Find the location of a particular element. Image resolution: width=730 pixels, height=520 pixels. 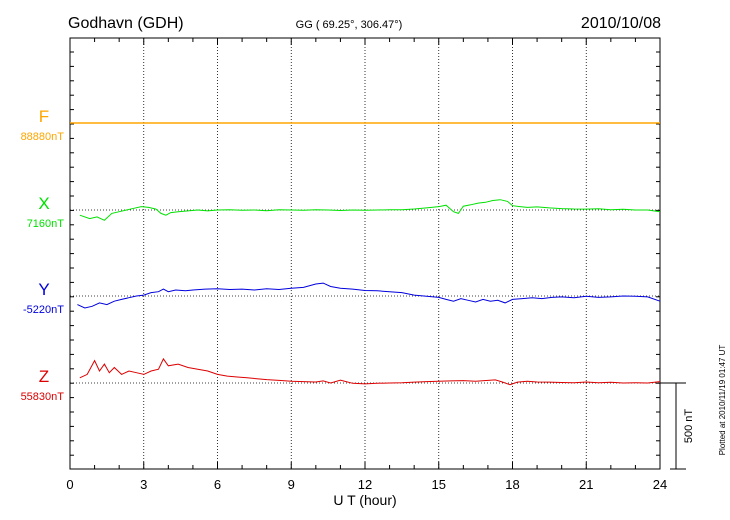

series-baseline-value-z: 55830nT is located at coordinates (43, 397).